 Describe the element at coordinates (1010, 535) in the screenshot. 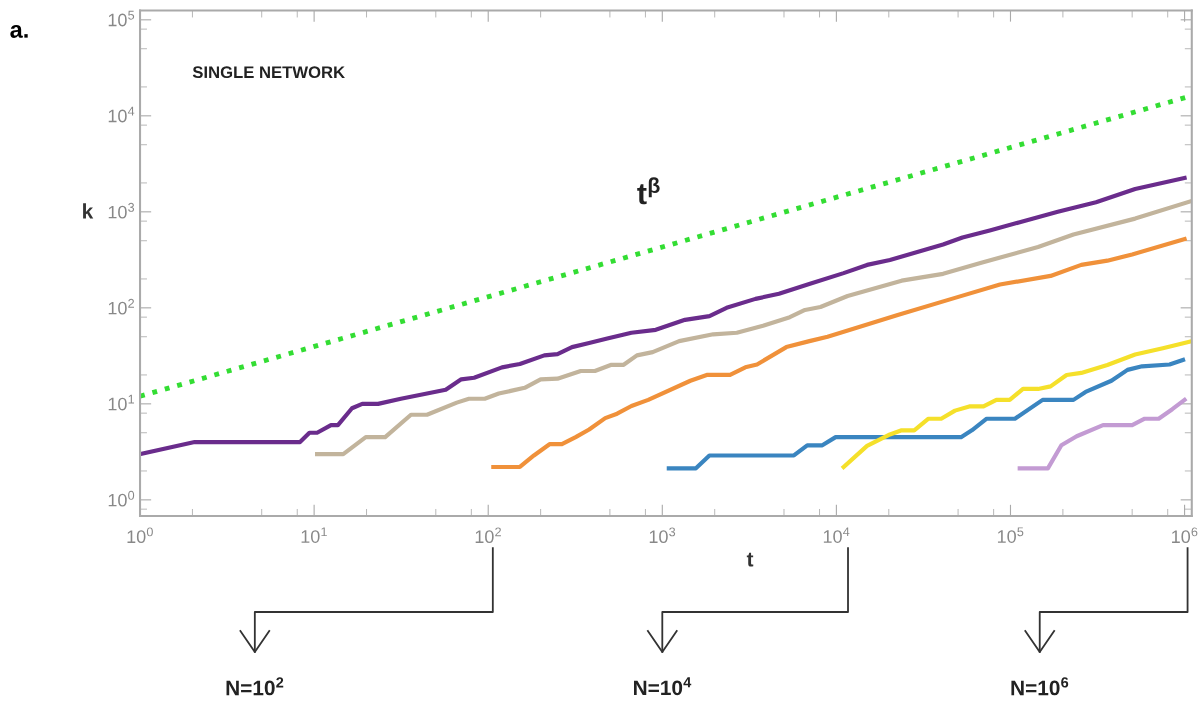

I see `x-tick-label: 10$^{5}$` at that location.